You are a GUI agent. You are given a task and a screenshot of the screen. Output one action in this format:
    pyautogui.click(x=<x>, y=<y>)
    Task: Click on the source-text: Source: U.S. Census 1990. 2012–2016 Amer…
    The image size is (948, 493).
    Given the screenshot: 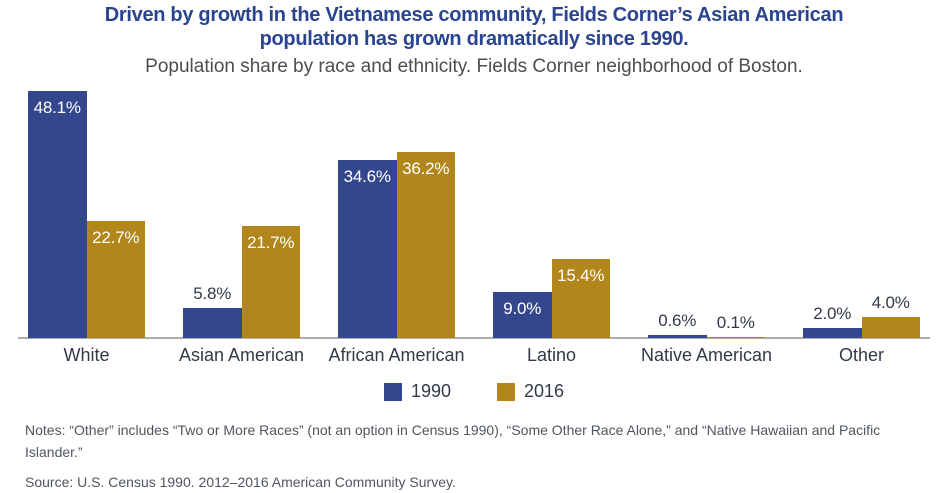 What is the action you would take?
    pyautogui.click(x=240, y=482)
    